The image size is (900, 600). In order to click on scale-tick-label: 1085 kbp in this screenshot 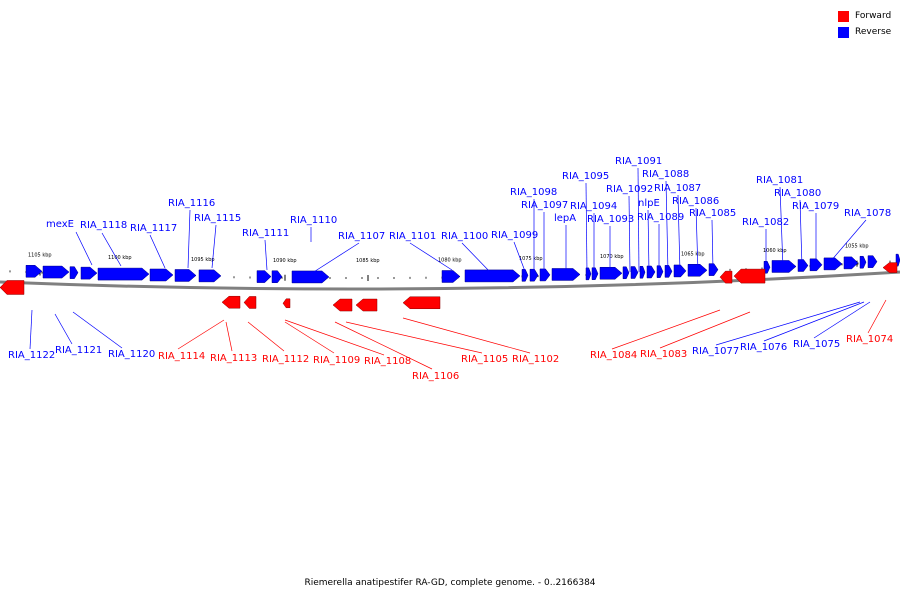, I will do `click(368, 261)`.